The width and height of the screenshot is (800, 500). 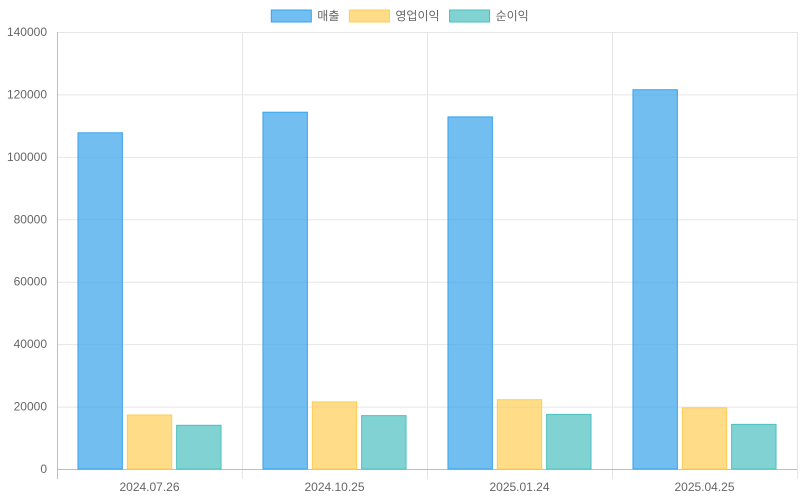 I want to click on y-tick-label: 80000, so click(x=31, y=219).